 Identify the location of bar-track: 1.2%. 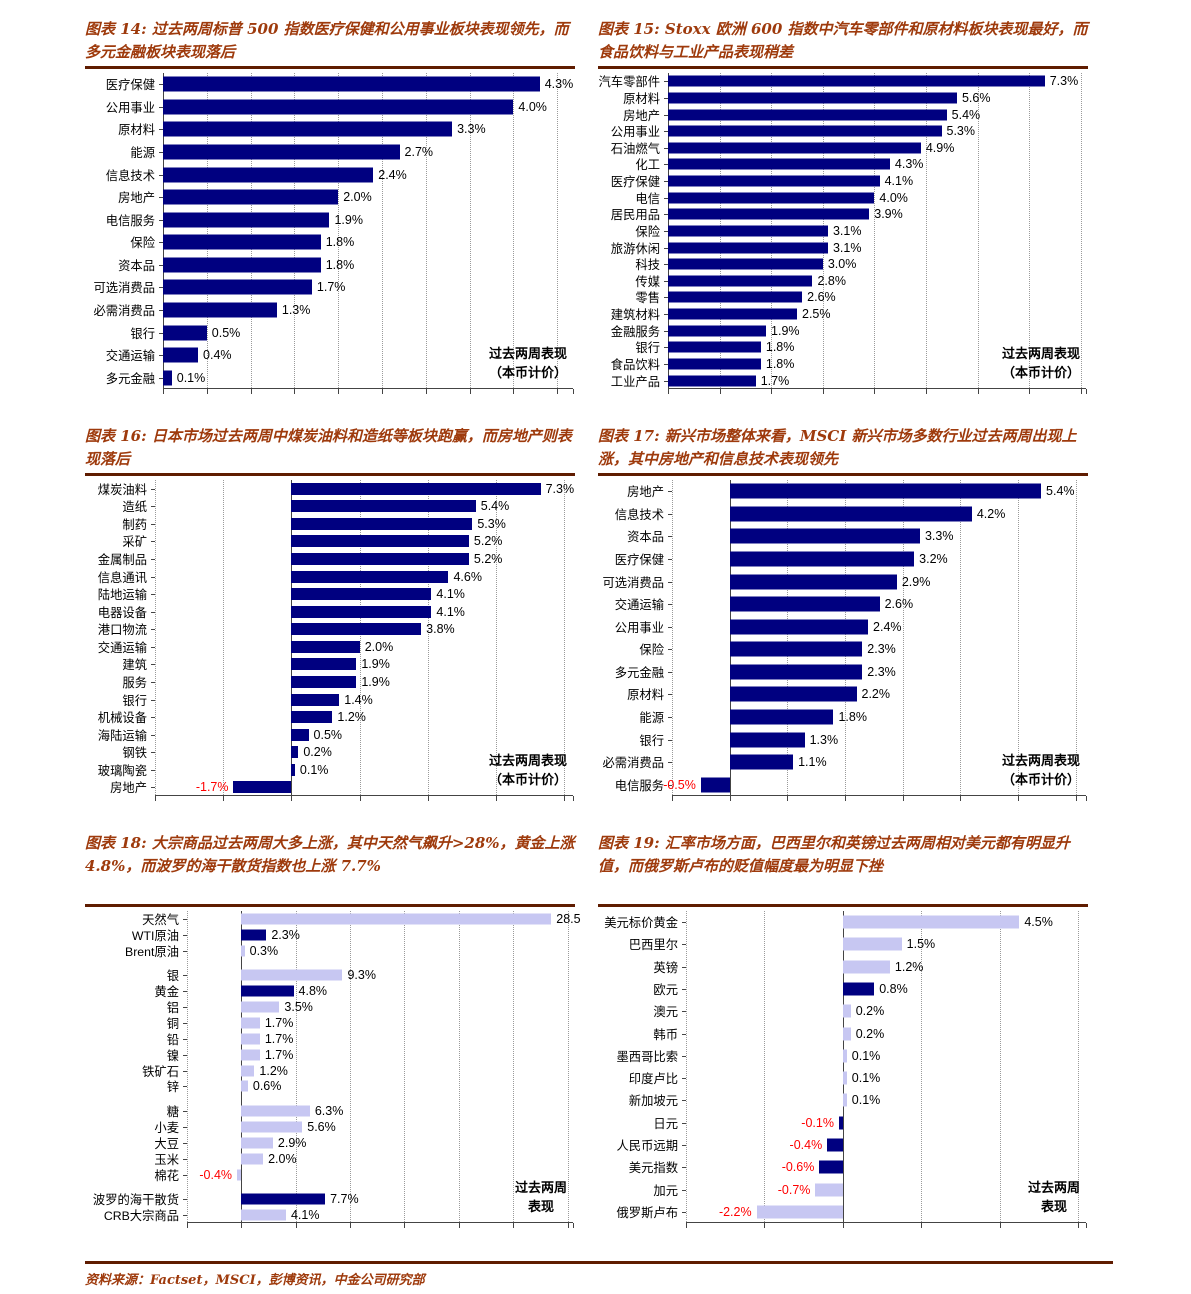
(884, 967).